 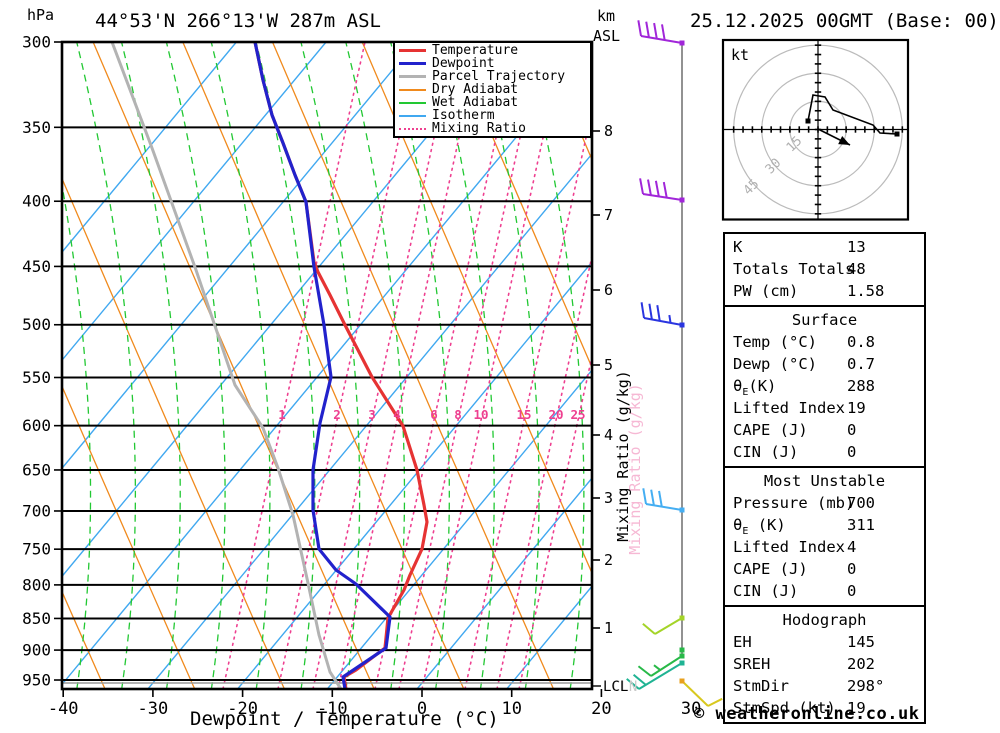 I want to click on pressure-tick-label: 350, so click(x=36, y=127).